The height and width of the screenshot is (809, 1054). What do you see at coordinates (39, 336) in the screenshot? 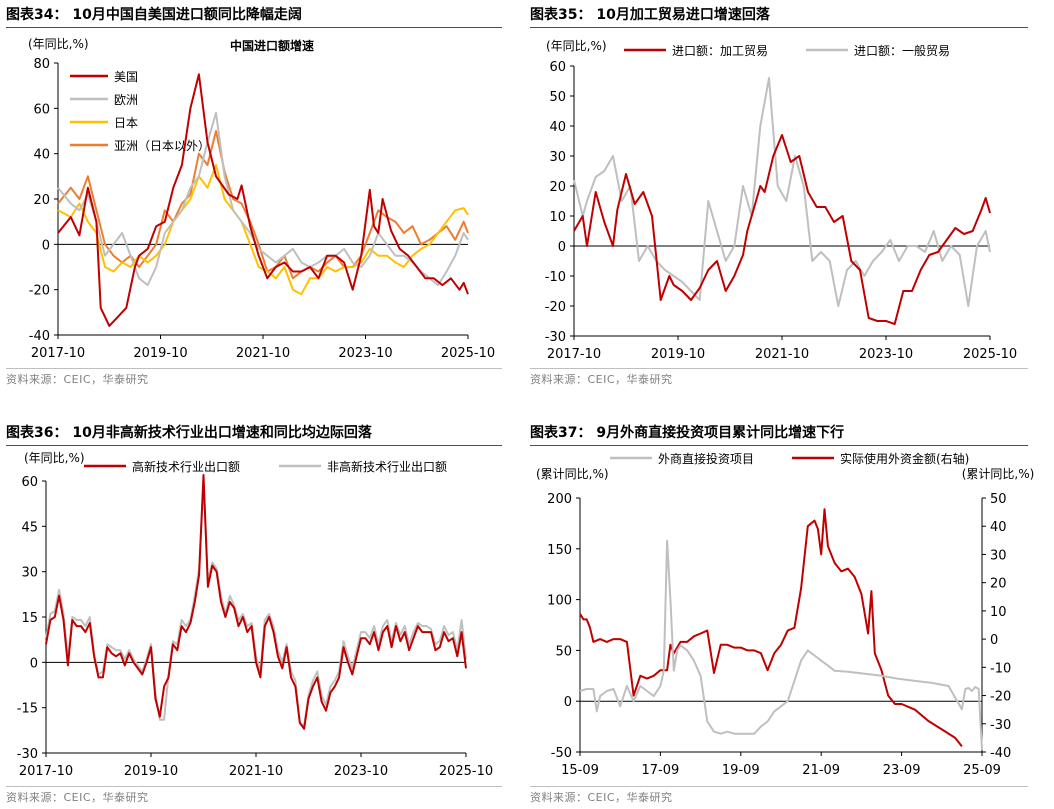
I see `y-tick-label: -40` at bounding box center [39, 336].